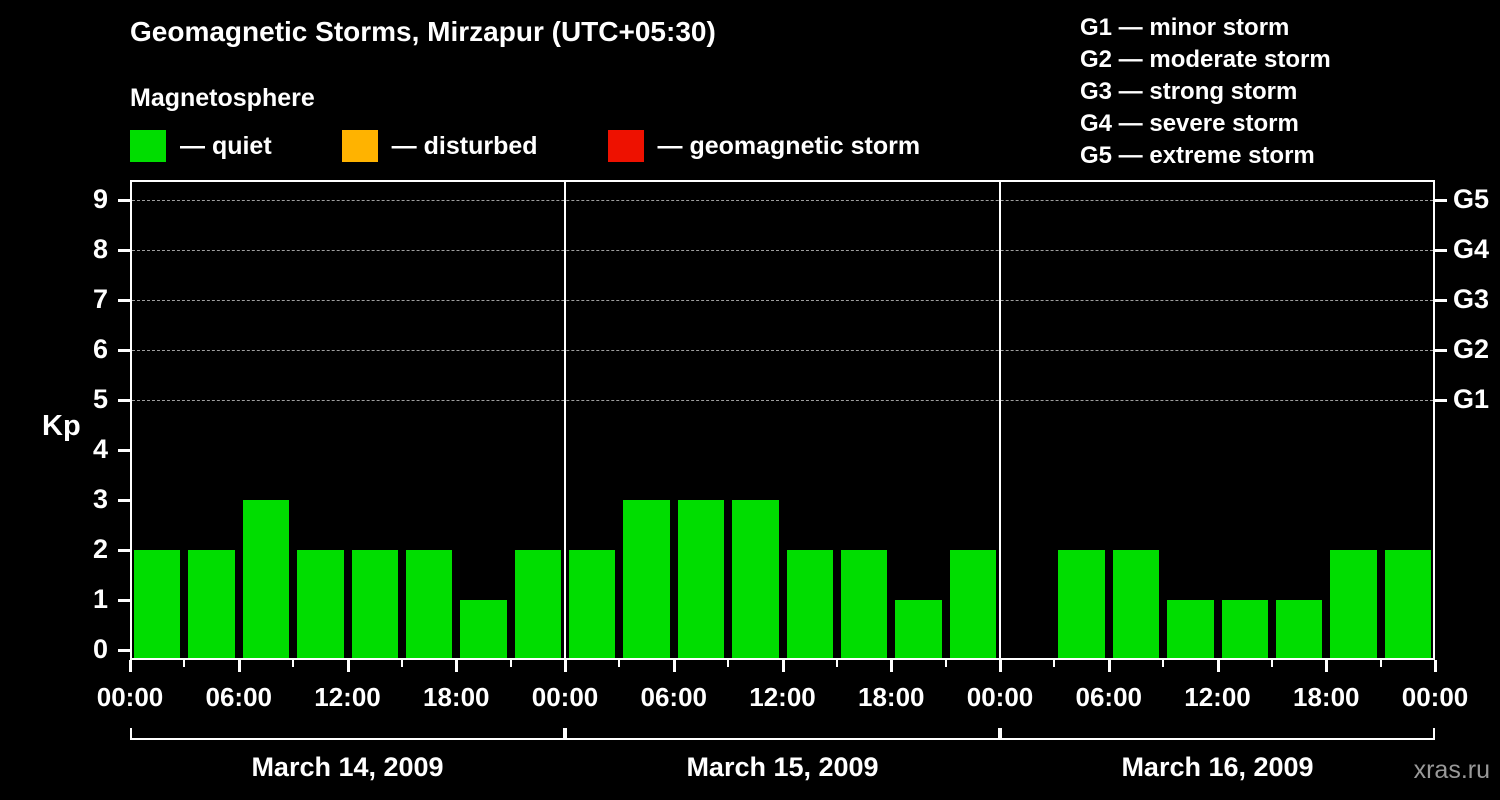 Image resolution: width=1500 pixels, height=800 pixels. What do you see at coordinates (100, 249) in the screenshot?
I see `y-axis-label: 8` at bounding box center [100, 249].